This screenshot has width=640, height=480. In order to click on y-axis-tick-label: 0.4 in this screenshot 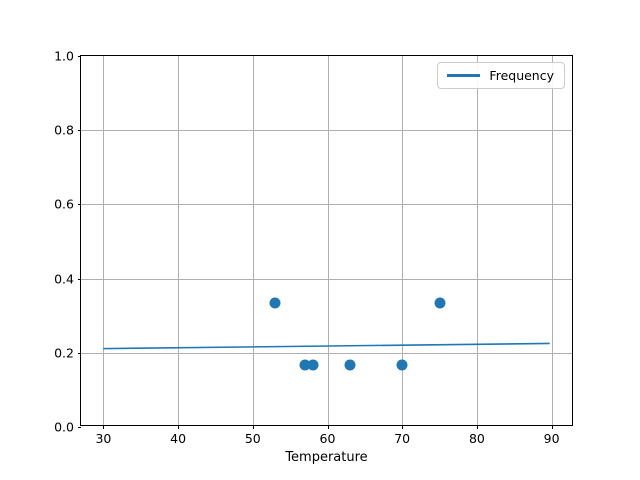, I will do `click(64, 279)`.